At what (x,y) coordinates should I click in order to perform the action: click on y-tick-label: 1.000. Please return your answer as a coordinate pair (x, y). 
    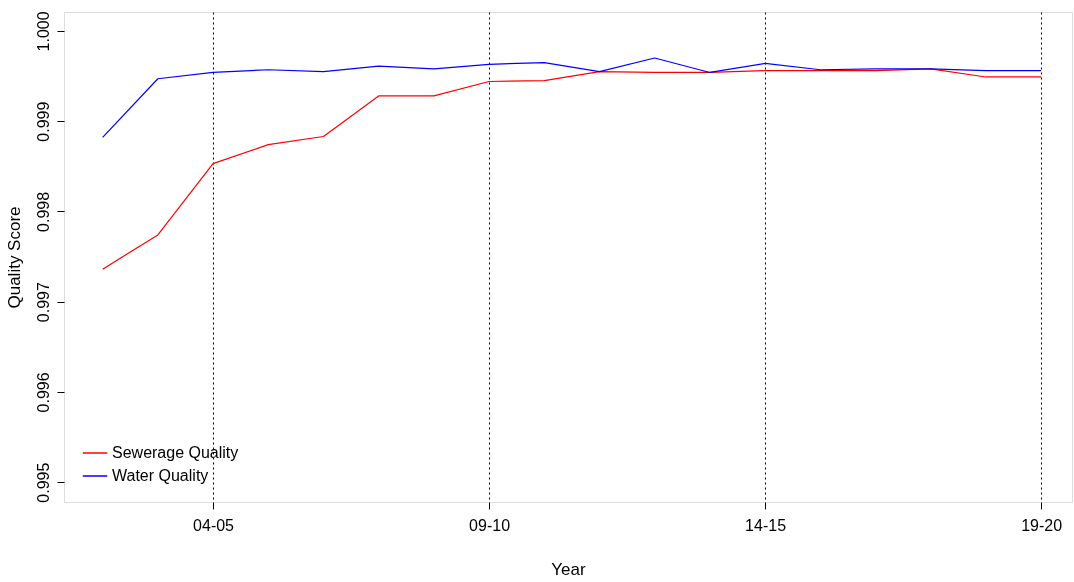
    Looking at the image, I should click on (43, 31).